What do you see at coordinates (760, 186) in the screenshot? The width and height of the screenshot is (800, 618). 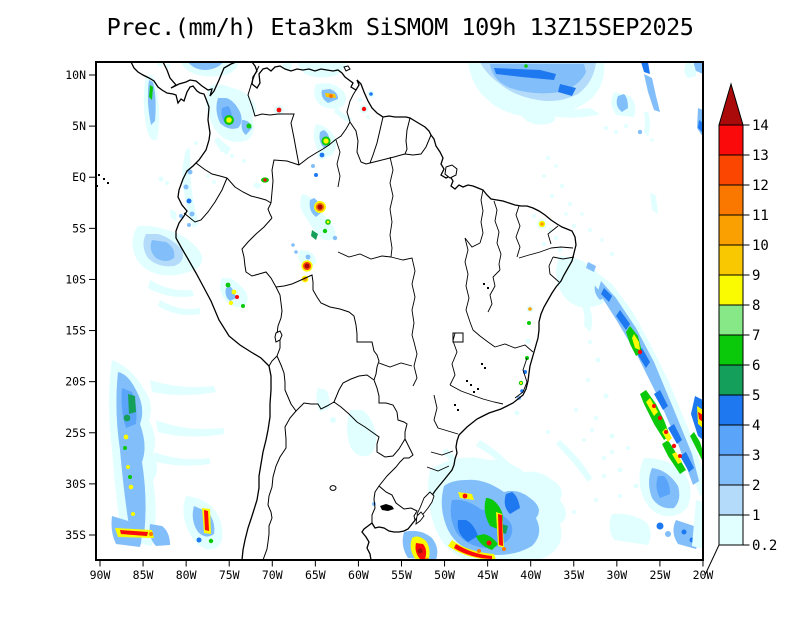 I see `colorbar-tick-label: 12` at bounding box center [760, 186].